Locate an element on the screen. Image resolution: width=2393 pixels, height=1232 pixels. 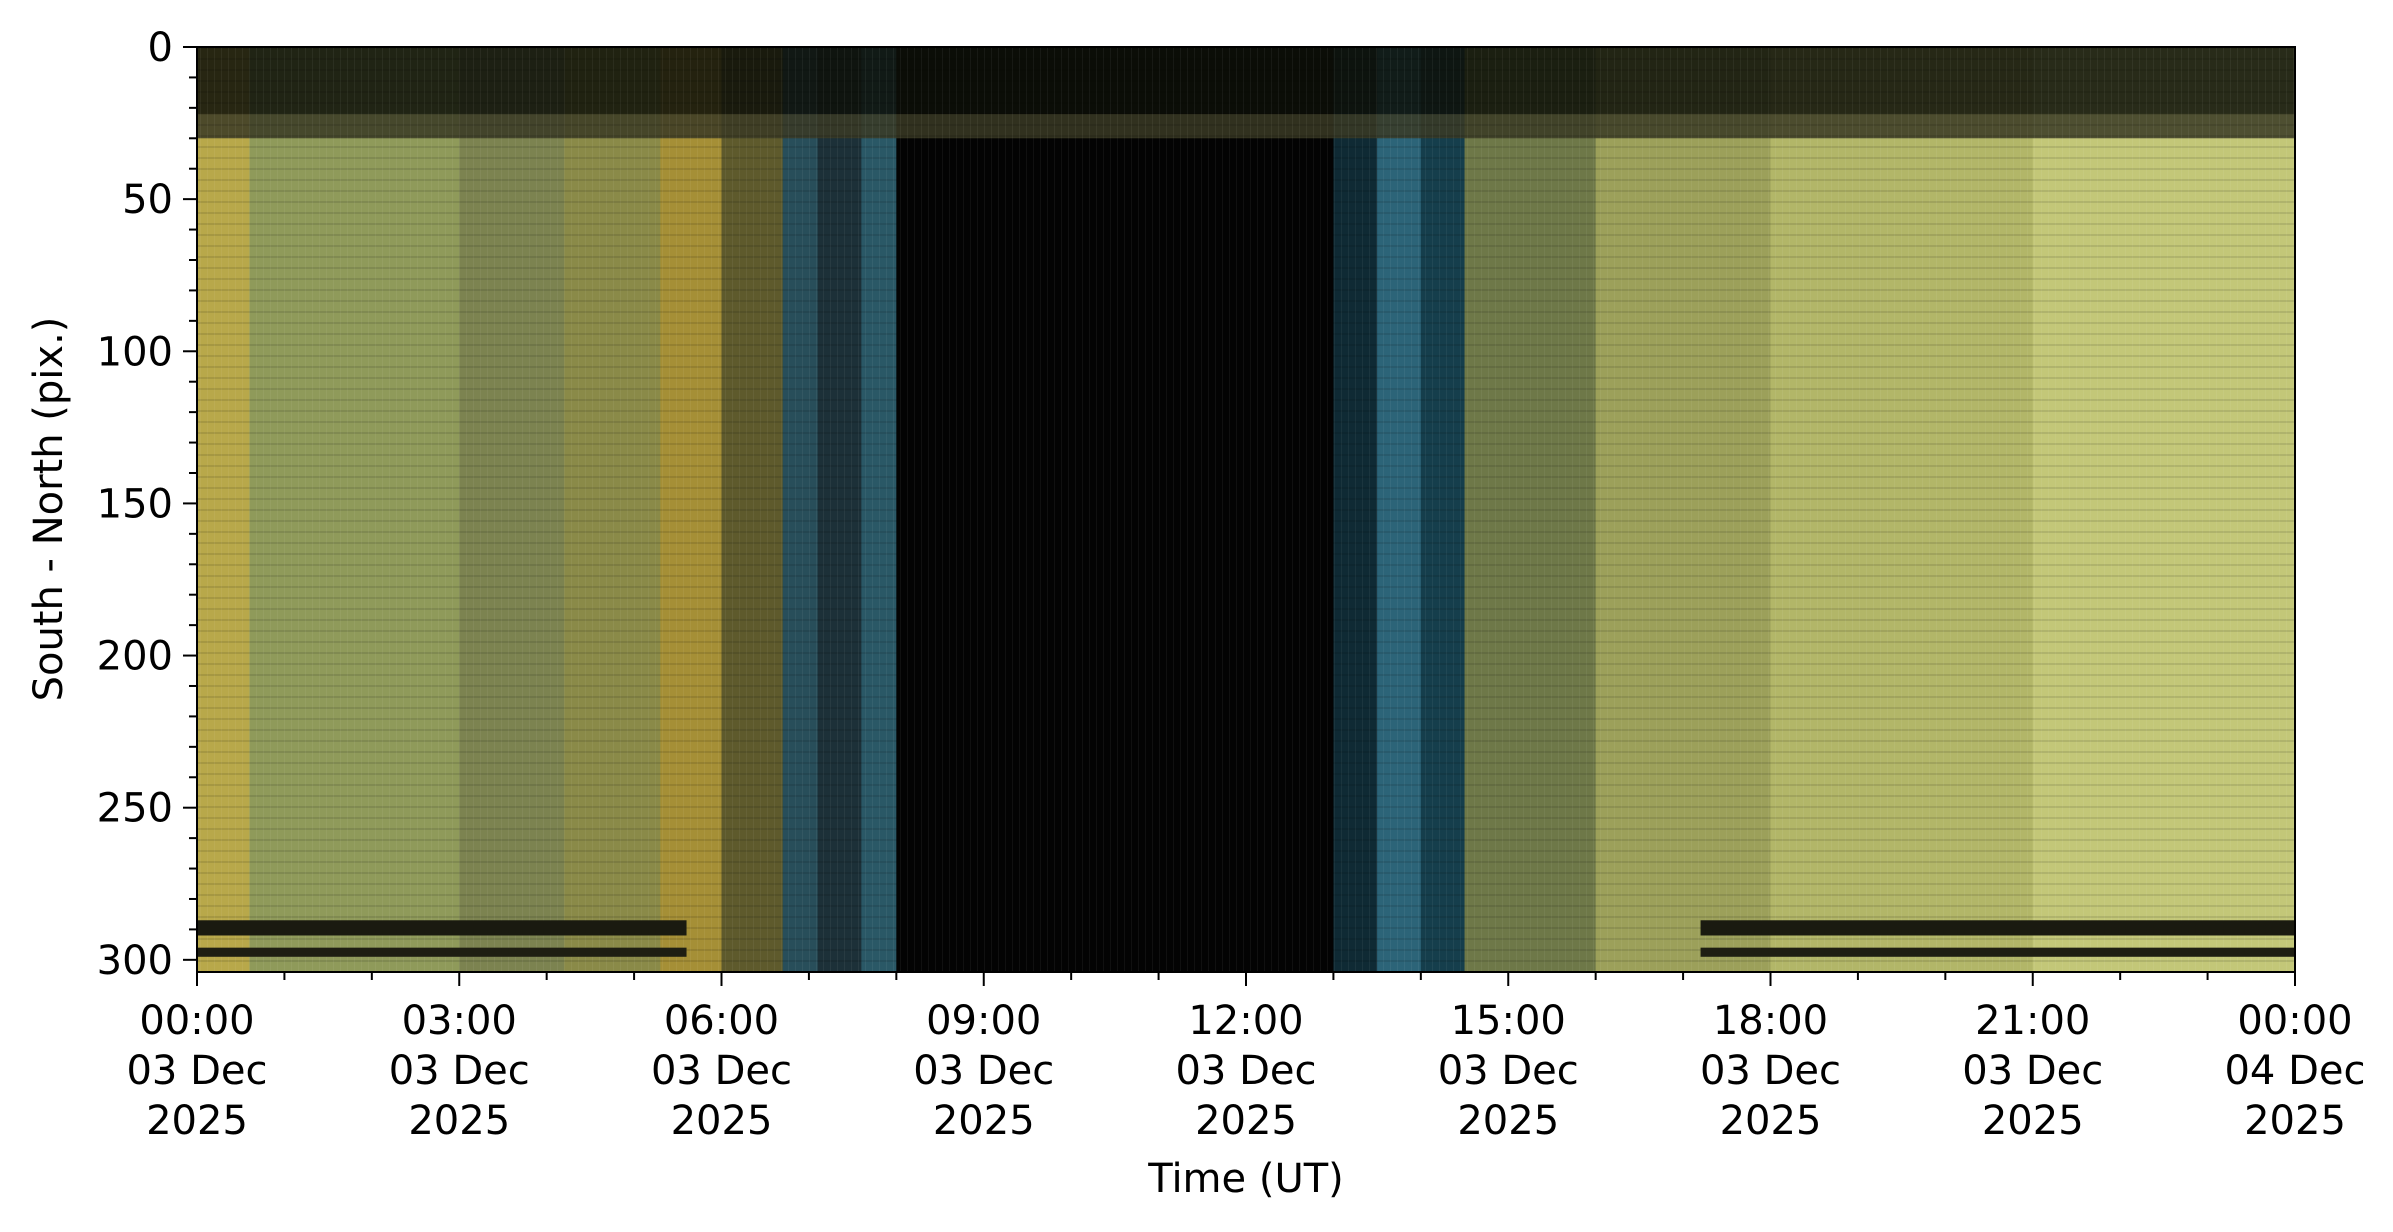
x-tick-label: 09:00 is located at coordinates (983, 1021).